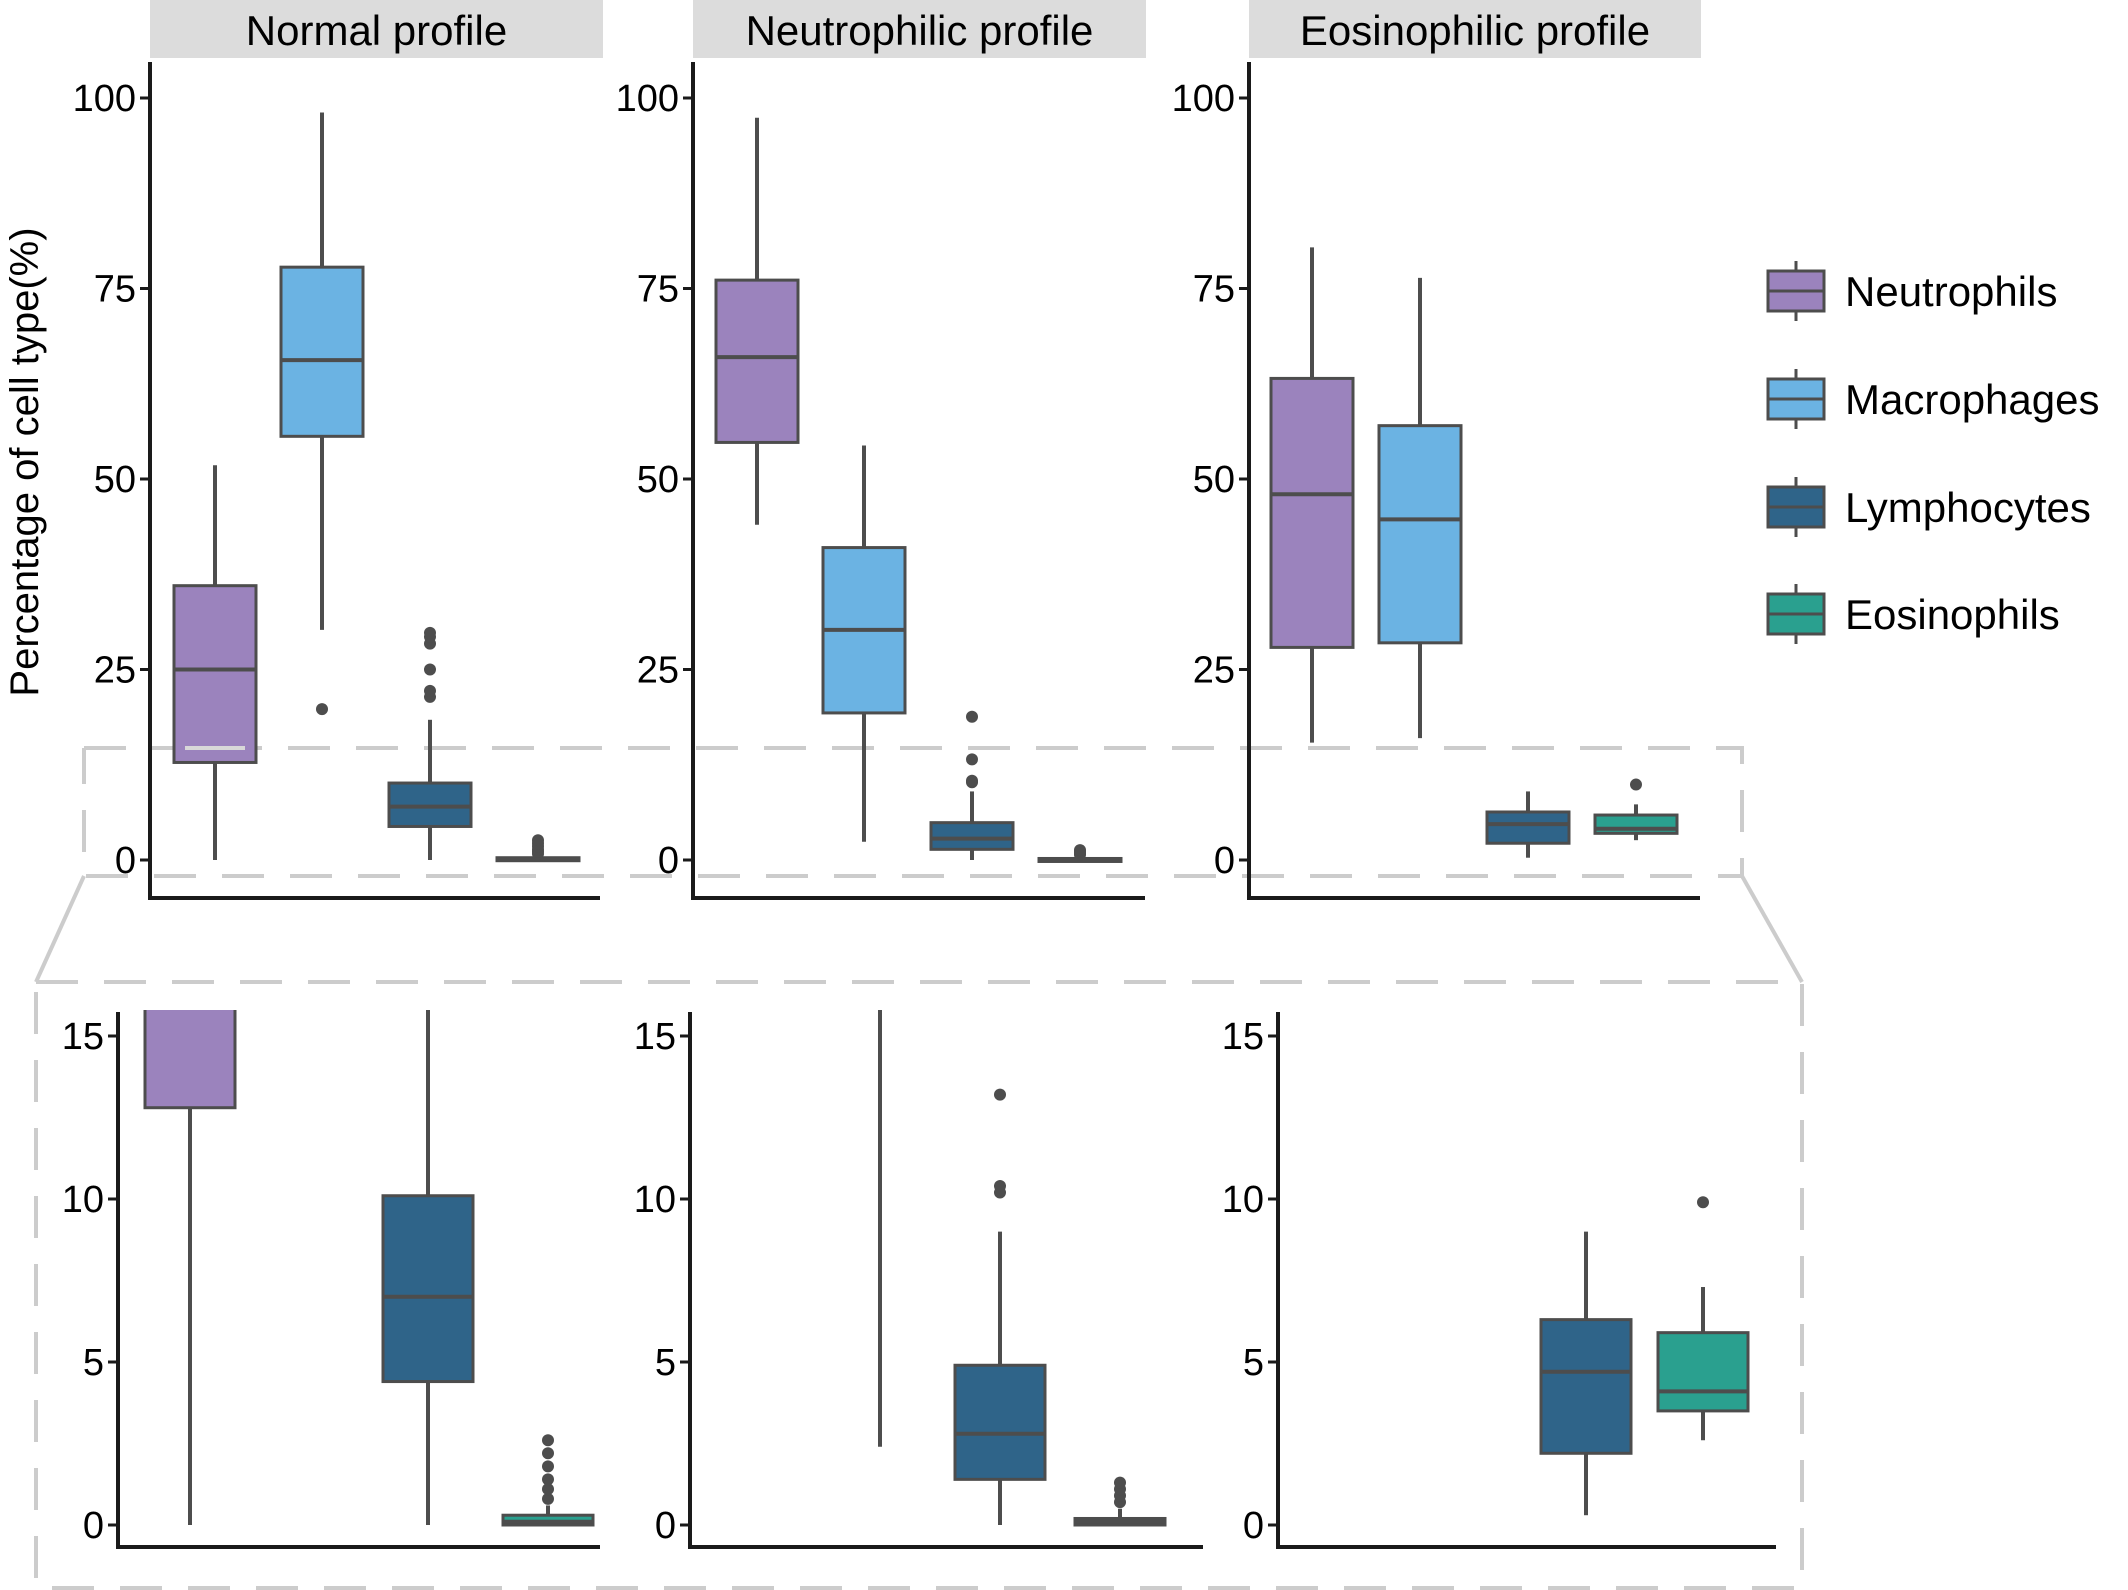  What do you see at coordinates (25, 461) in the screenshot?
I see `y-axis-label: Percentage of cell type(%)` at bounding box center [25, 461].